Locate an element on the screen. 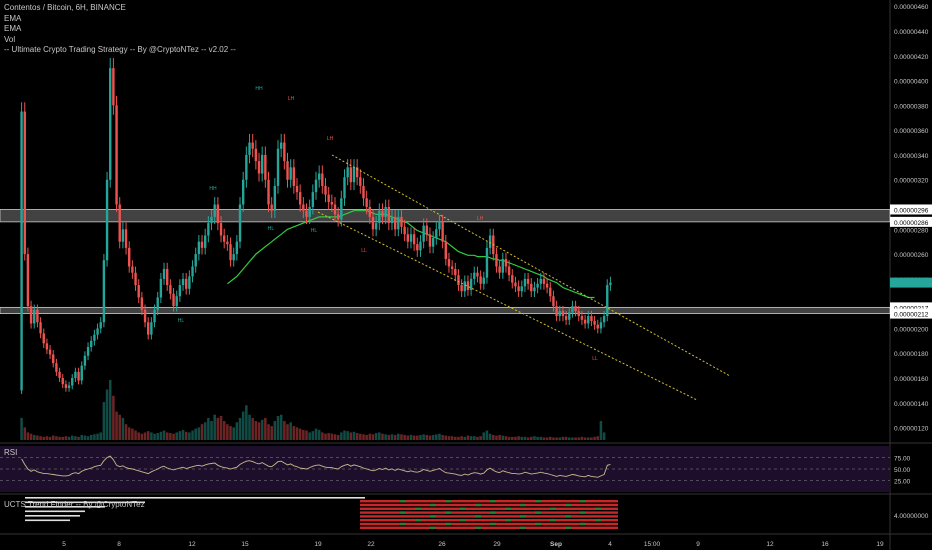 The image size is (932, 550). price-axis-tick: 0.00000140 is located at coordinates (911, 404).